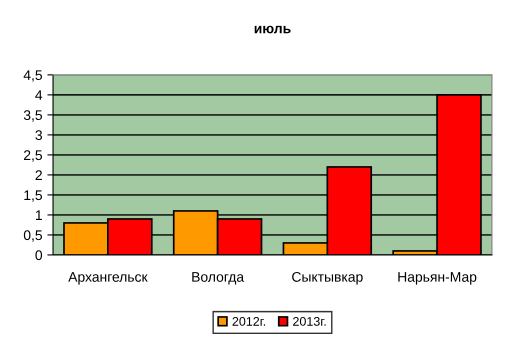 This screenshot has height=345, width=525. I want to click on y-tick-label: 3,5, so click(33, 116).